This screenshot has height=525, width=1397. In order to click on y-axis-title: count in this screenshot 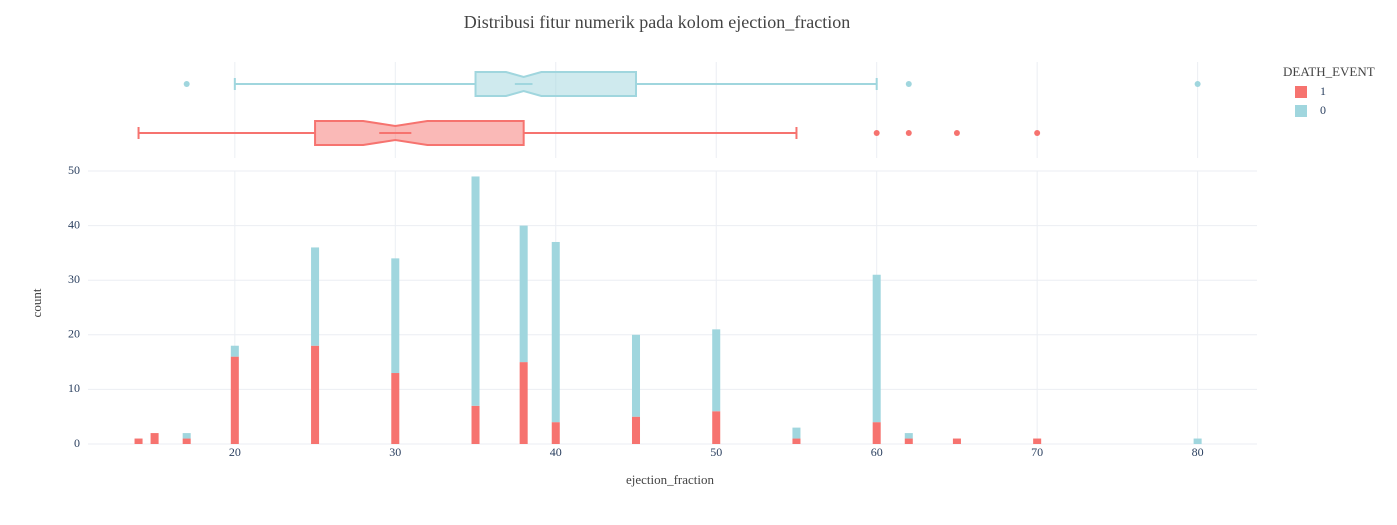, I will do `click(36, 302)`.